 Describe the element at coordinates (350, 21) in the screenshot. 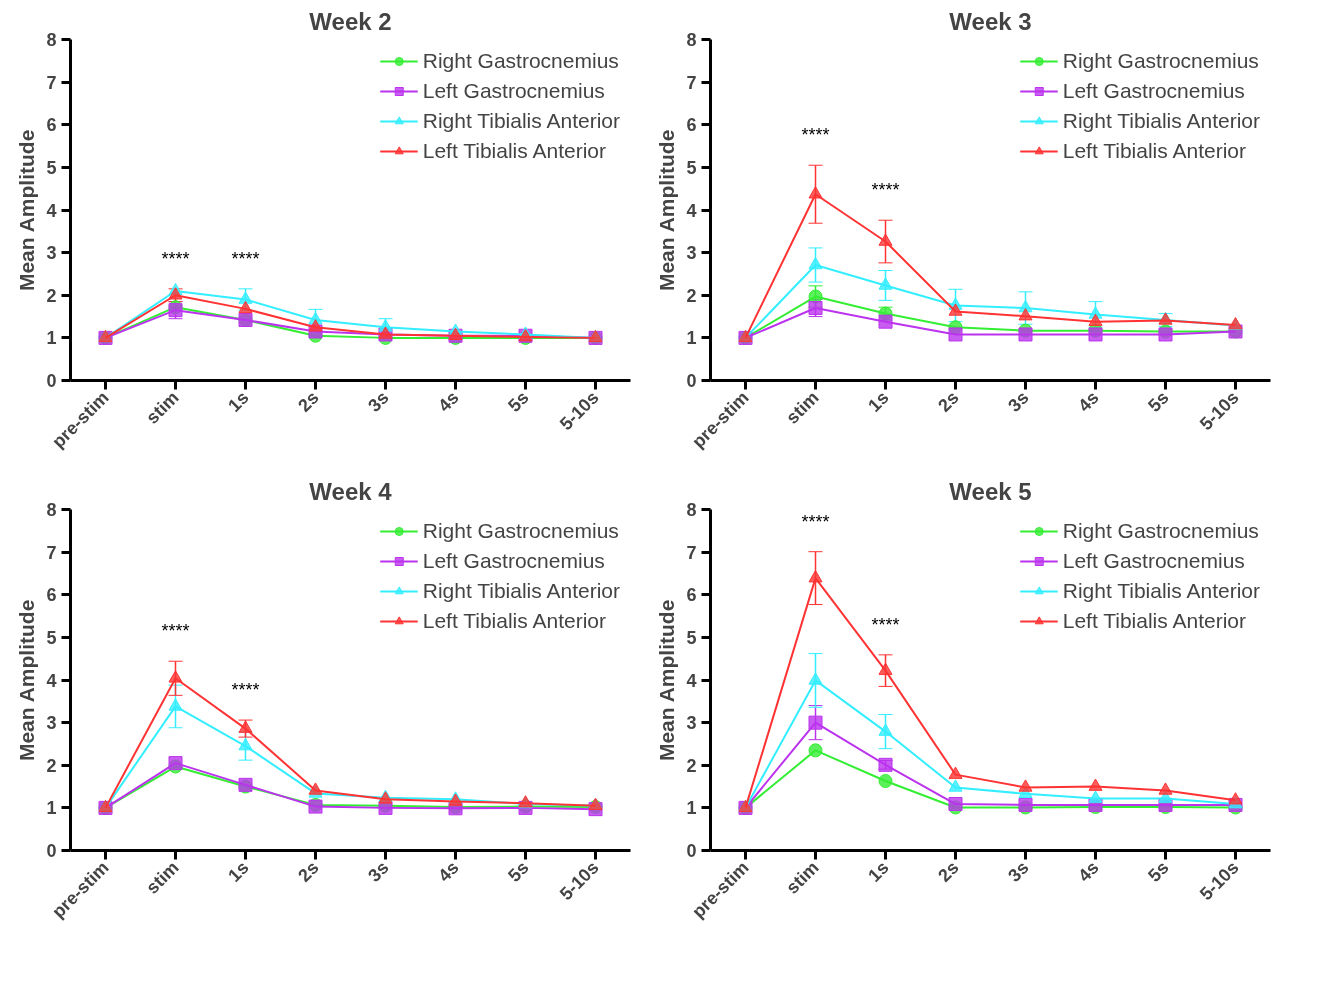

I see `chart-title: Week 2` at that location.